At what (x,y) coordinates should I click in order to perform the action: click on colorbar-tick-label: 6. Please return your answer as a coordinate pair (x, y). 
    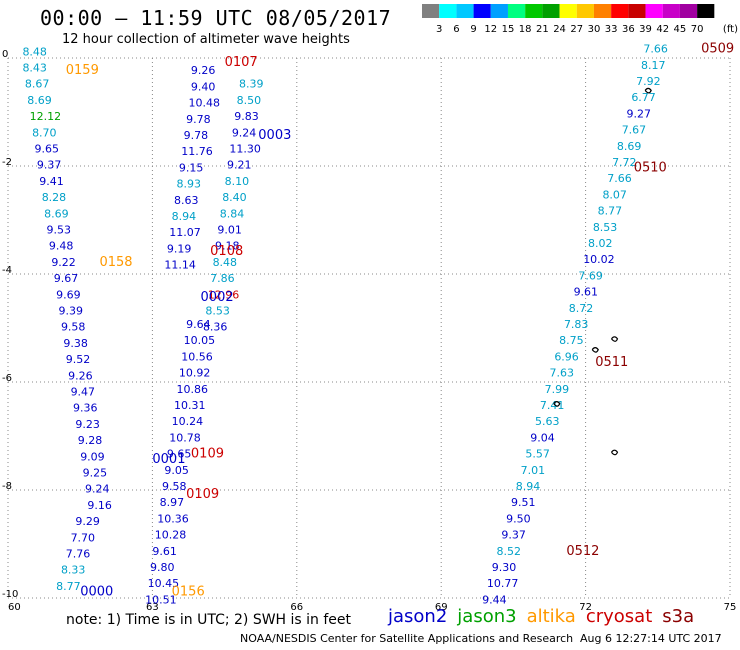
    Looking at the image, I should click on (456, 29).